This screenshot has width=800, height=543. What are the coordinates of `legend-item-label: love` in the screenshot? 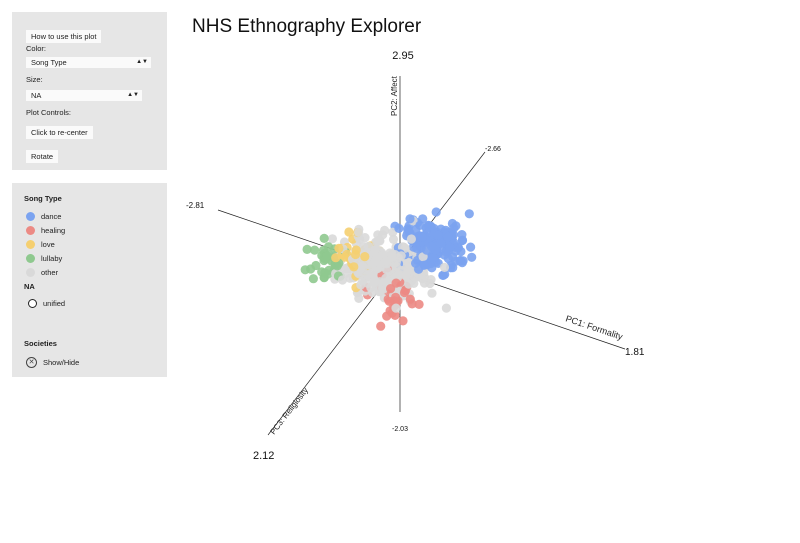 It's located at (48, 244).